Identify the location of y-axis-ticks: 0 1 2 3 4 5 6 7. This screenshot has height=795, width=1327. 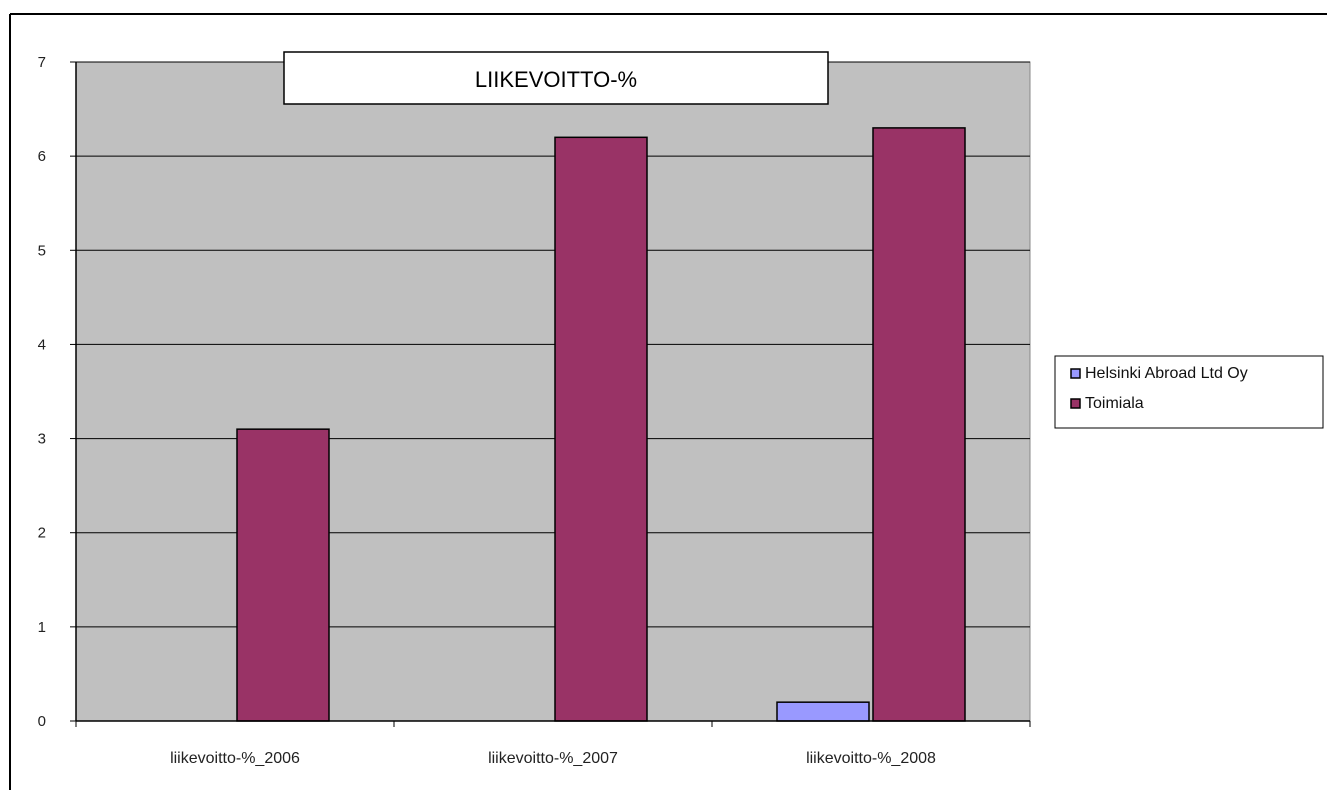
(57, 392).